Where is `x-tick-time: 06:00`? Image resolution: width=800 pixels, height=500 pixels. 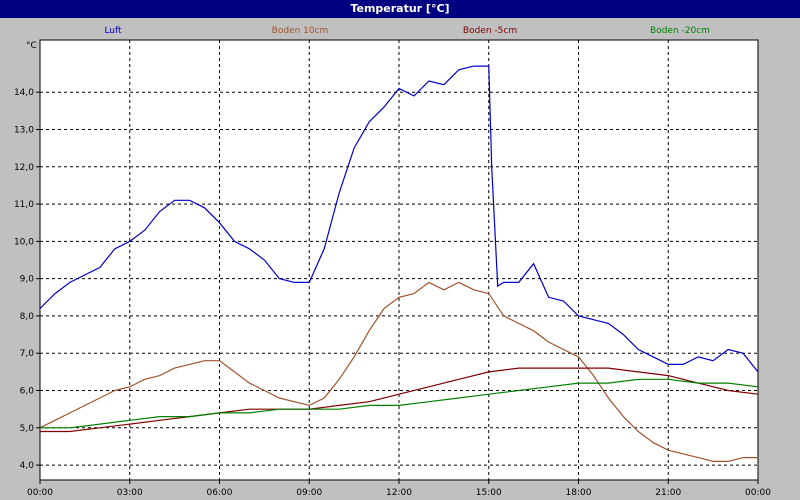
x-tick-time: 06:00 is located at coordinates (220, 493).